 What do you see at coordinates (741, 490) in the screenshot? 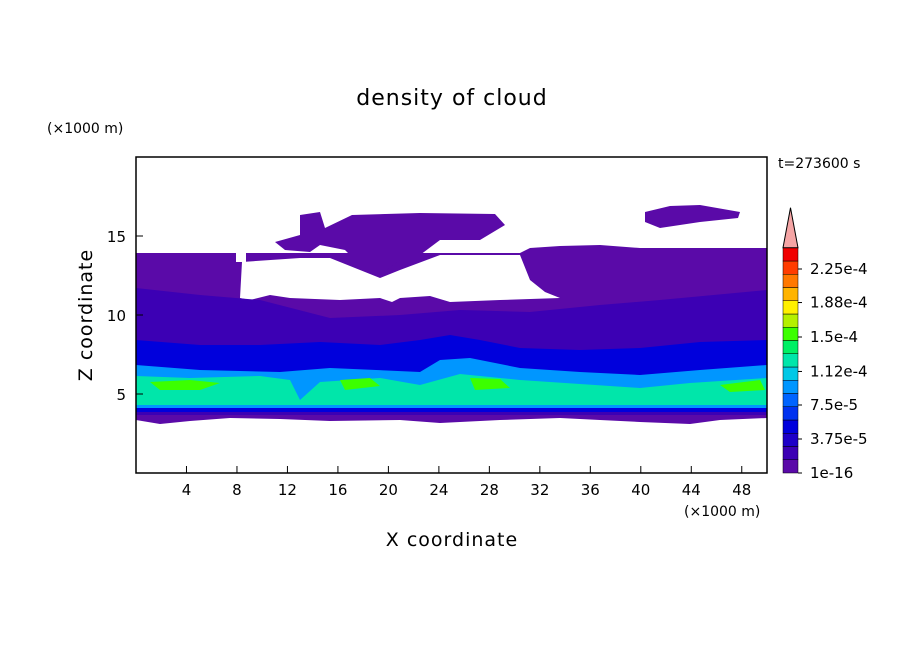
I see `x-tick-label: 48` at bounding box center [741, 490].